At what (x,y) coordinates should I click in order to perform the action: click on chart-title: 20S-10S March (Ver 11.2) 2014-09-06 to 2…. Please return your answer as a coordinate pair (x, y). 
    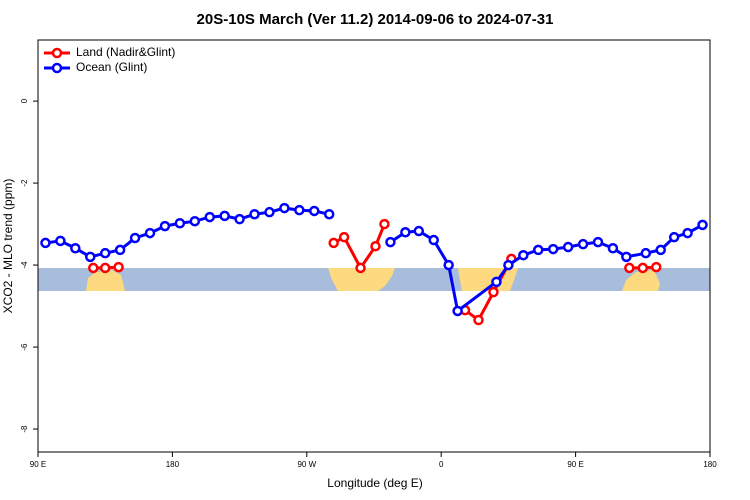
    Looking at the image, I should click on (375, 19).